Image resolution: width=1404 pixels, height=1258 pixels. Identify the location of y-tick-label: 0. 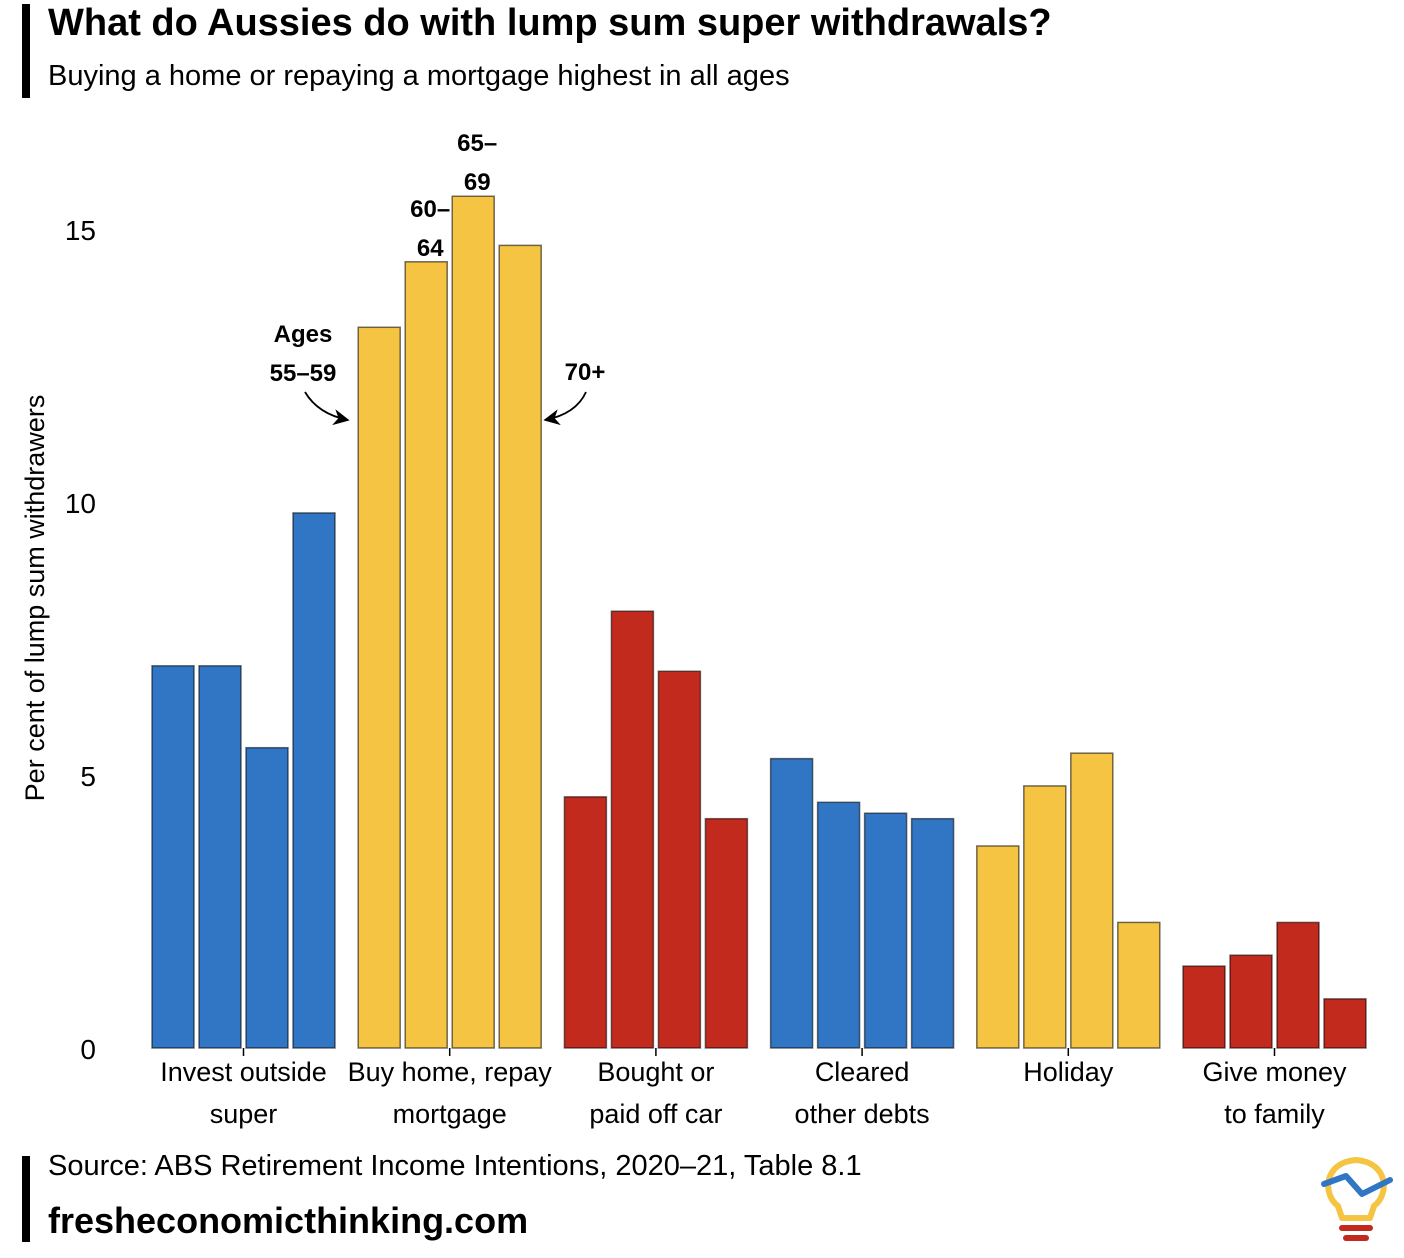
(88, 1049).